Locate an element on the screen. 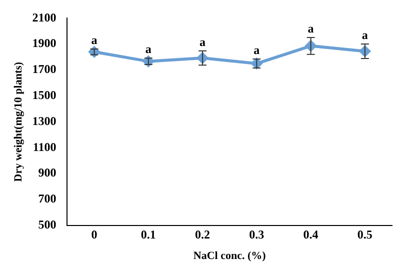  x-tick-label: 0.3 is located at coordinates (256, 235).